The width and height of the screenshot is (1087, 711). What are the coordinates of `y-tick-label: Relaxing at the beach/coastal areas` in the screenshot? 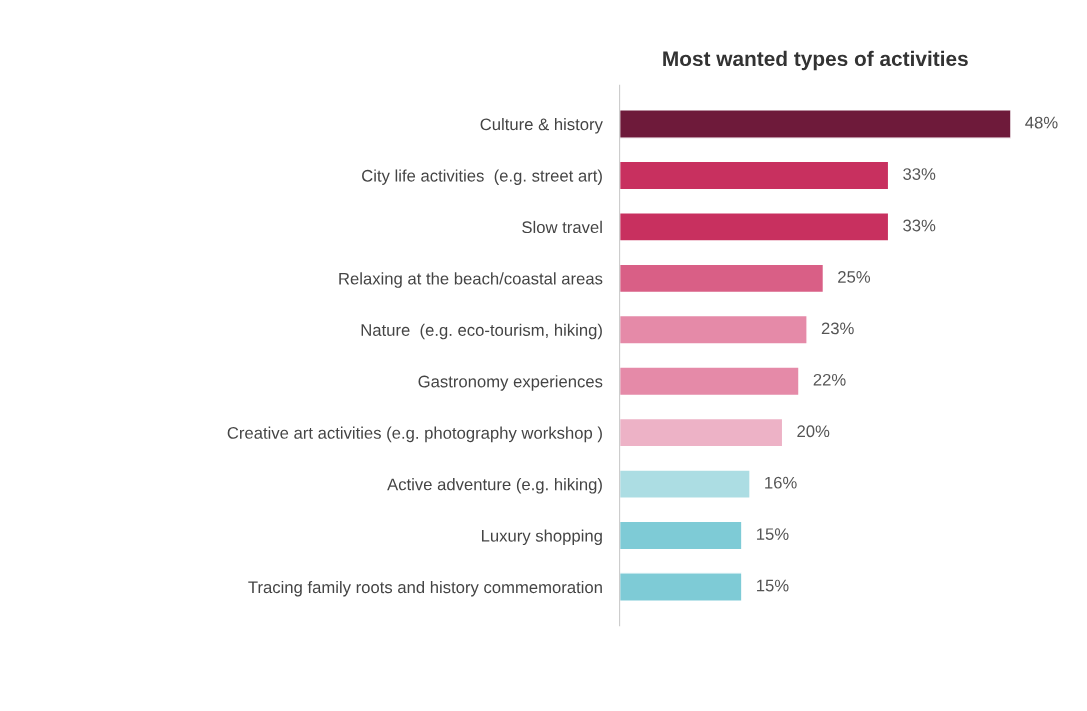 It's located at (471, 280).